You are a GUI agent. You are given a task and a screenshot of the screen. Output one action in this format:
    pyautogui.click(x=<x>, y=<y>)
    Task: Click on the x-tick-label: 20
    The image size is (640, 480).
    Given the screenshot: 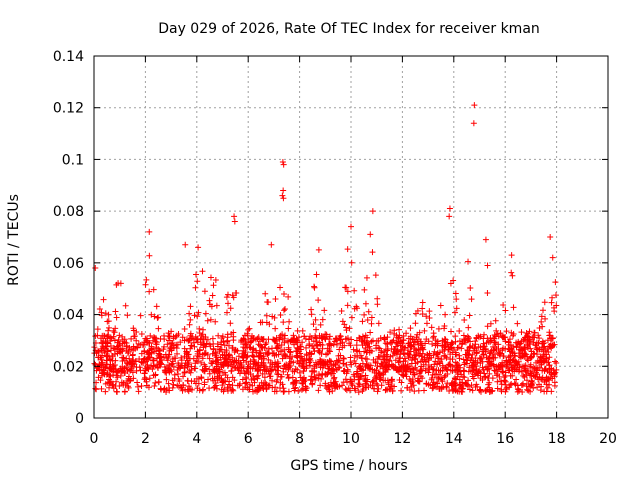 What is the action you would take?
    pyautogui.click(x=608, y=439)
    